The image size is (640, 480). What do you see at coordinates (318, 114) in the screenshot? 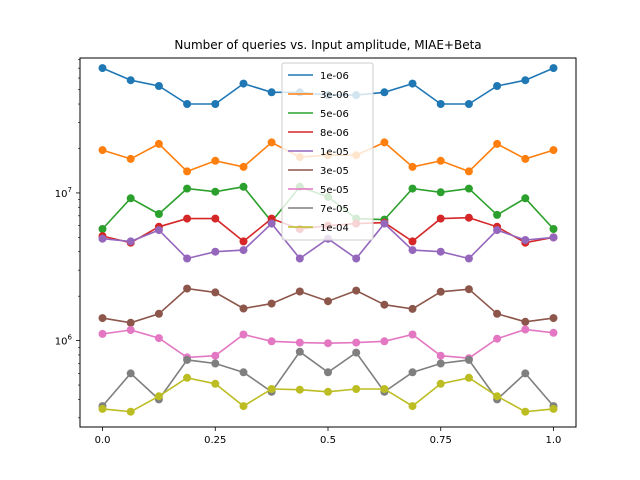
I see `legend-item: 5e-06` at bounding box center [318, 114].